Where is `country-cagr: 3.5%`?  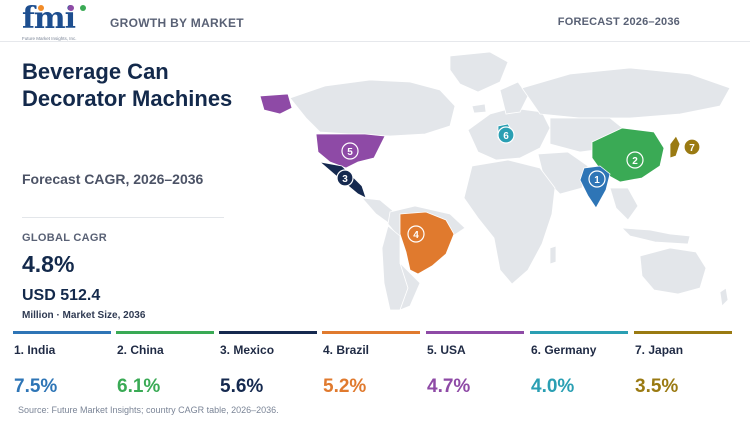
country-cagr: 3.5% is located at coordinates (657, 386).